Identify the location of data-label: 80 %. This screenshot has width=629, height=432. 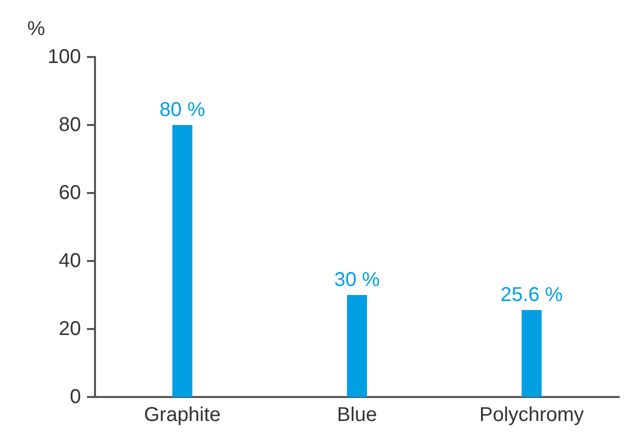
(183, 110).